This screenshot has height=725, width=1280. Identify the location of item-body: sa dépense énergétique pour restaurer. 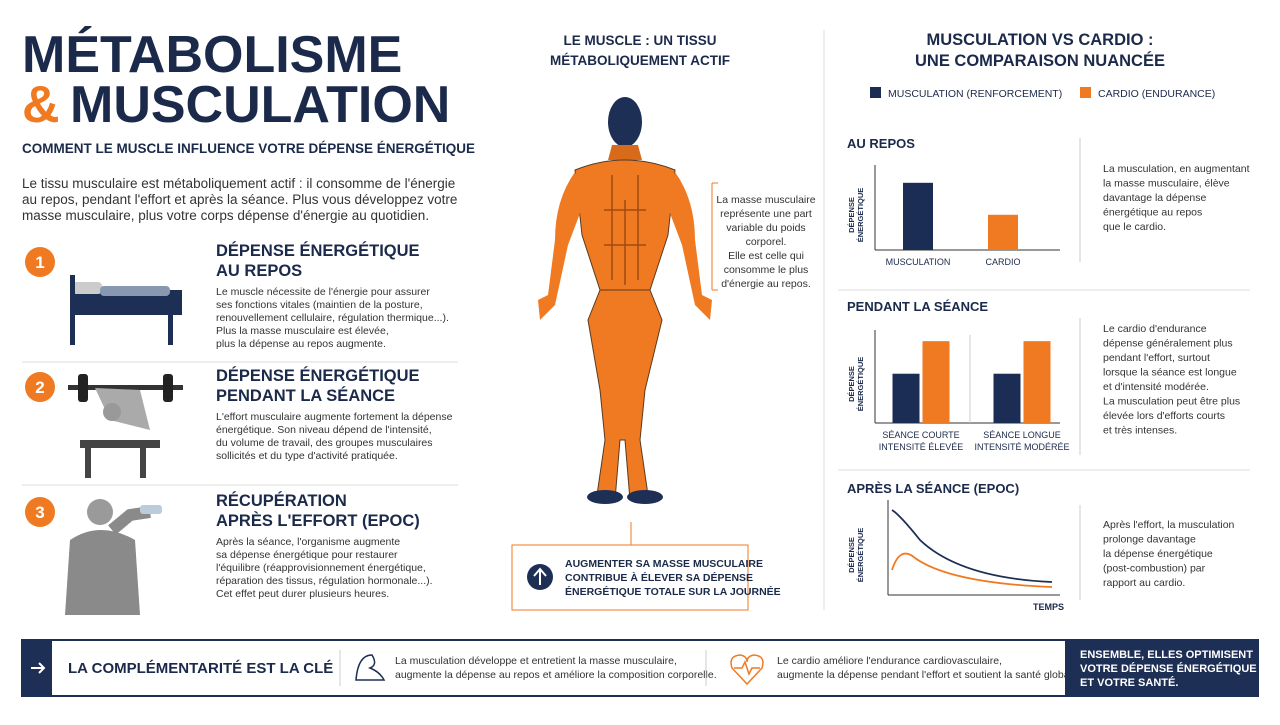
(307, 555).